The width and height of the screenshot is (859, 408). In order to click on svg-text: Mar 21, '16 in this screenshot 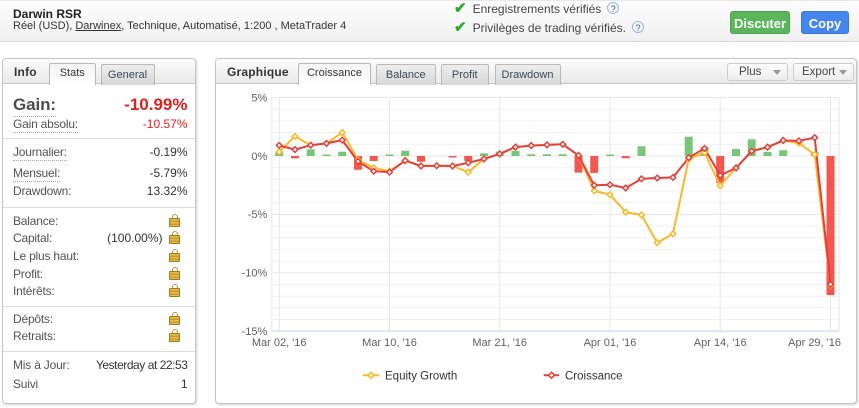, I will do `click(499, 343)`.